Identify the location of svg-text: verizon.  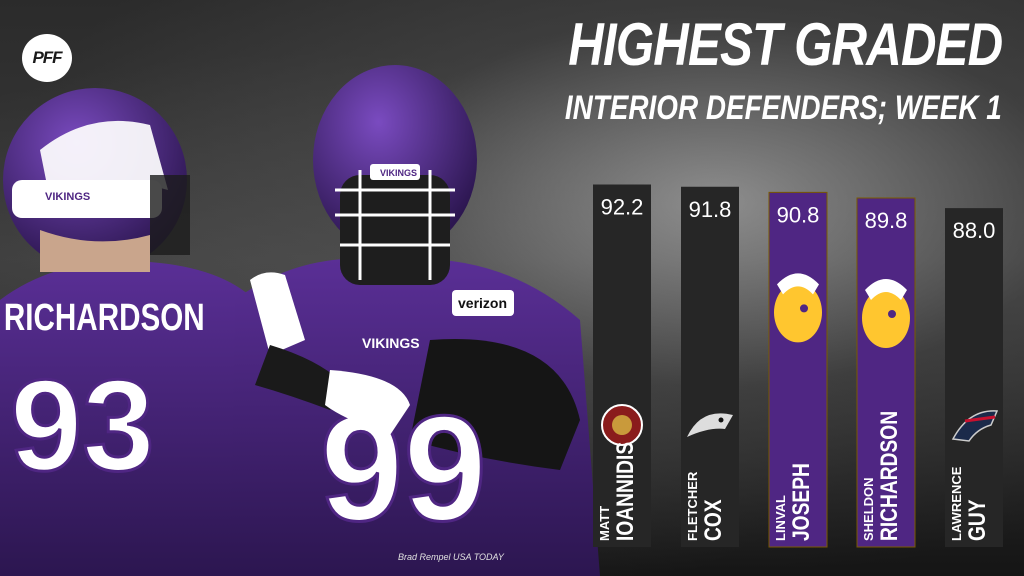
(482, 303).